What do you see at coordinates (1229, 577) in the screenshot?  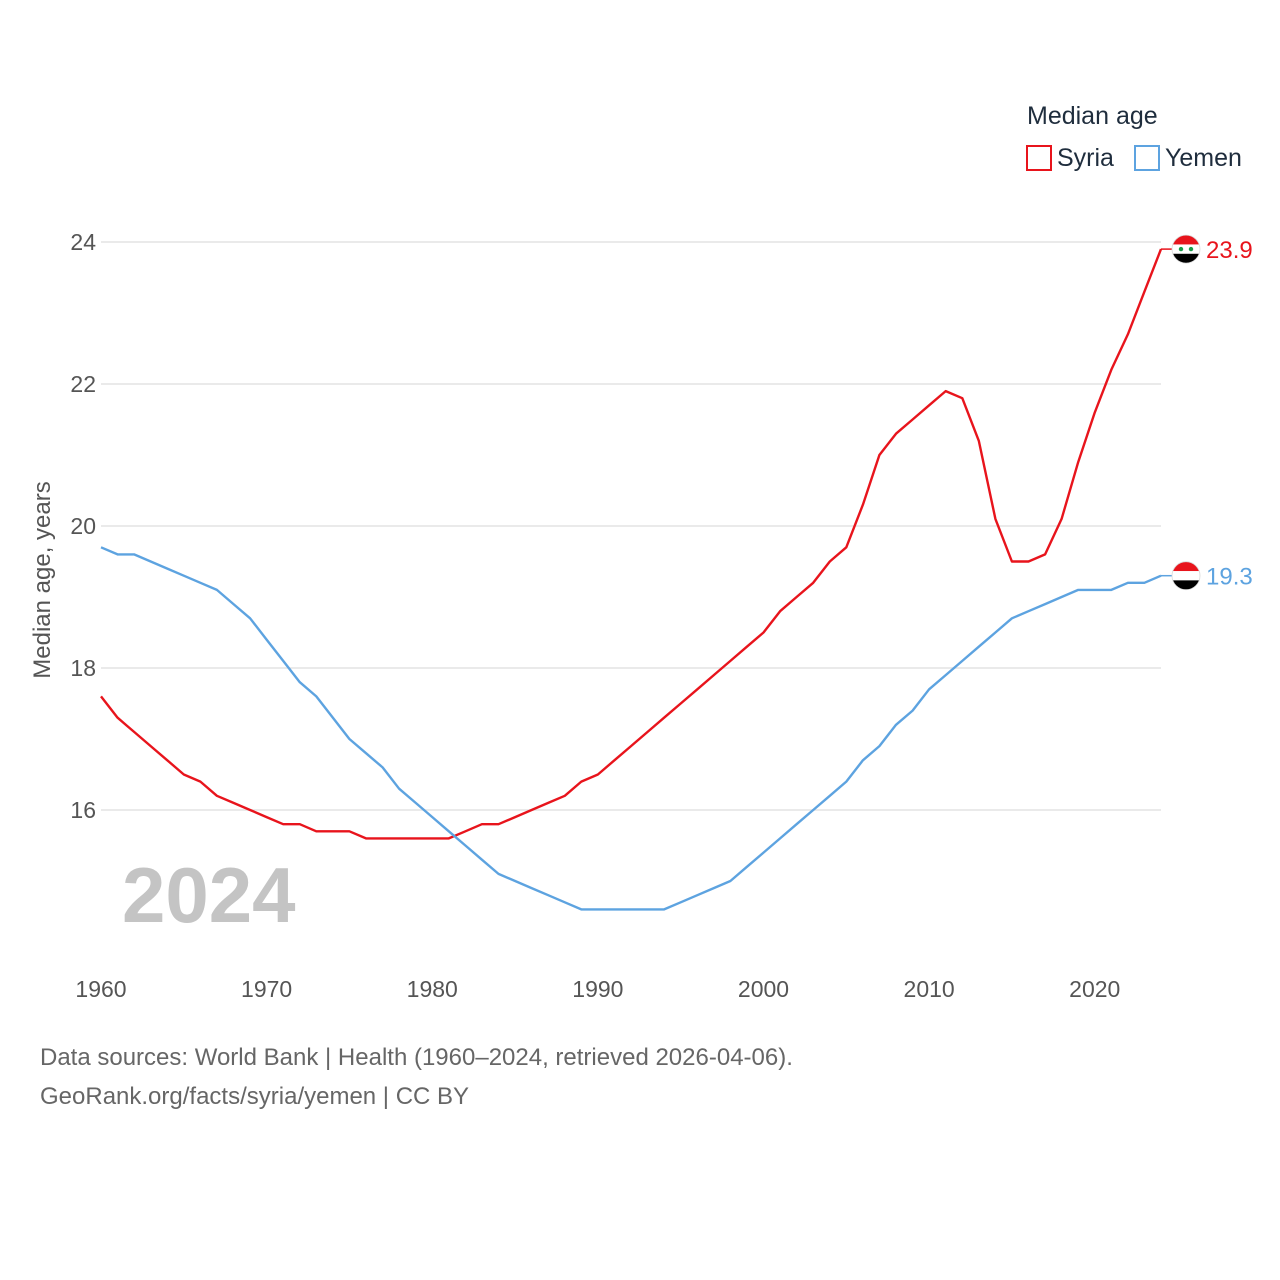 I see `end-label-yemen: 19.3` at bounding box center [1229, 577].